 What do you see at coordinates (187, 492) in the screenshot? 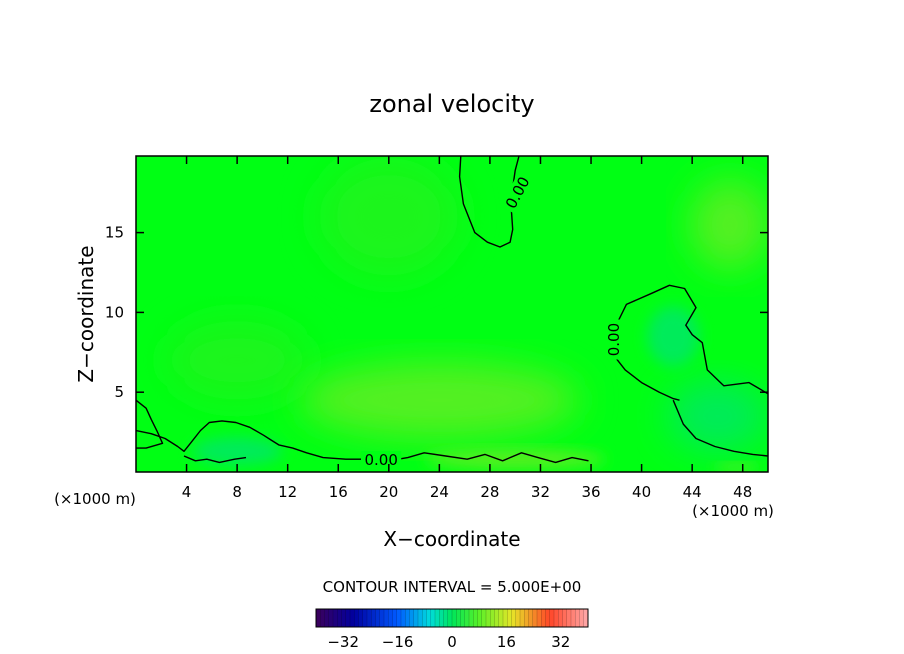
I see `x-tick-label: 4` at bounding box center [187, 492].